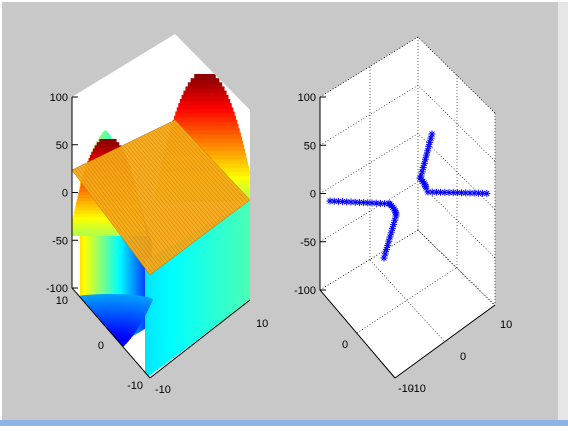 The image size is (568, 431). Describe the element at coordinates (378, 367) in the screenshot. I see `scatter-y-ticks: 0 -10` at that location.